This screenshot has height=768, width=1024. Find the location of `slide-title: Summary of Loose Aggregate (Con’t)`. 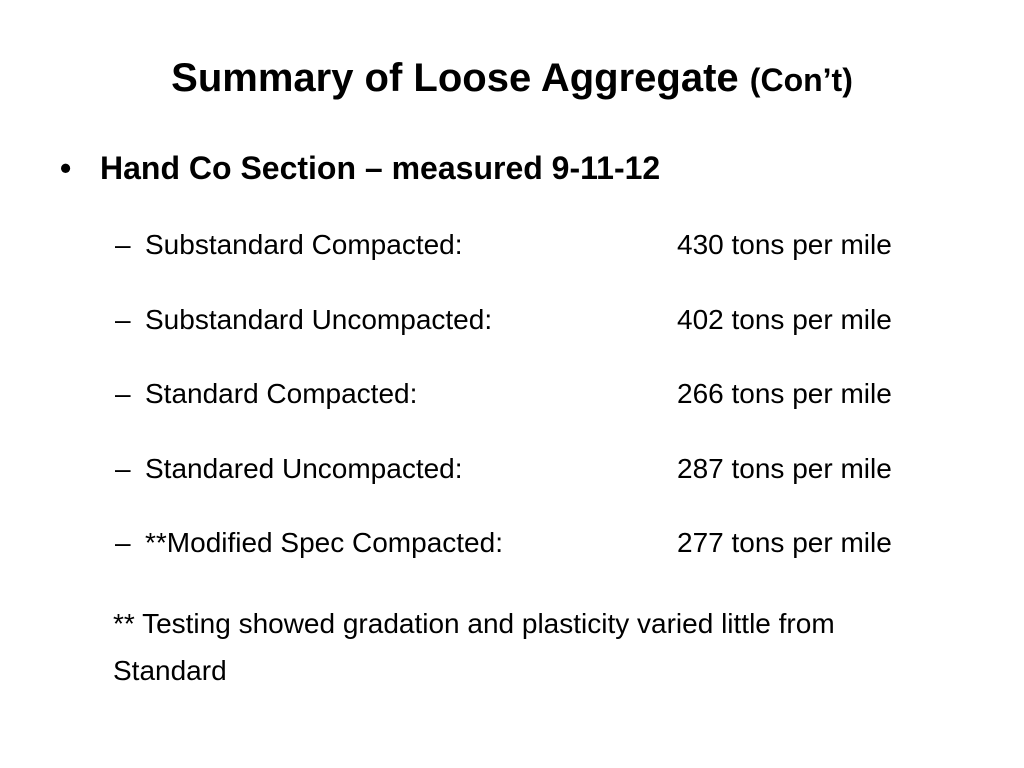

slide-title: Summary of Loose Aggregate (Con’t) is located at coordinates (512, 78).